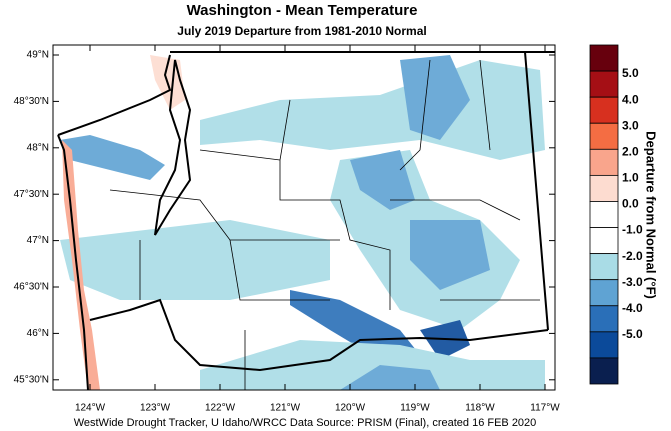 This screenshot has height=431, width=671. Describe the element at coordinates (651, 215) in the screenshot. I see `colorbar-title: Departure from Normal (°F)` at that location.